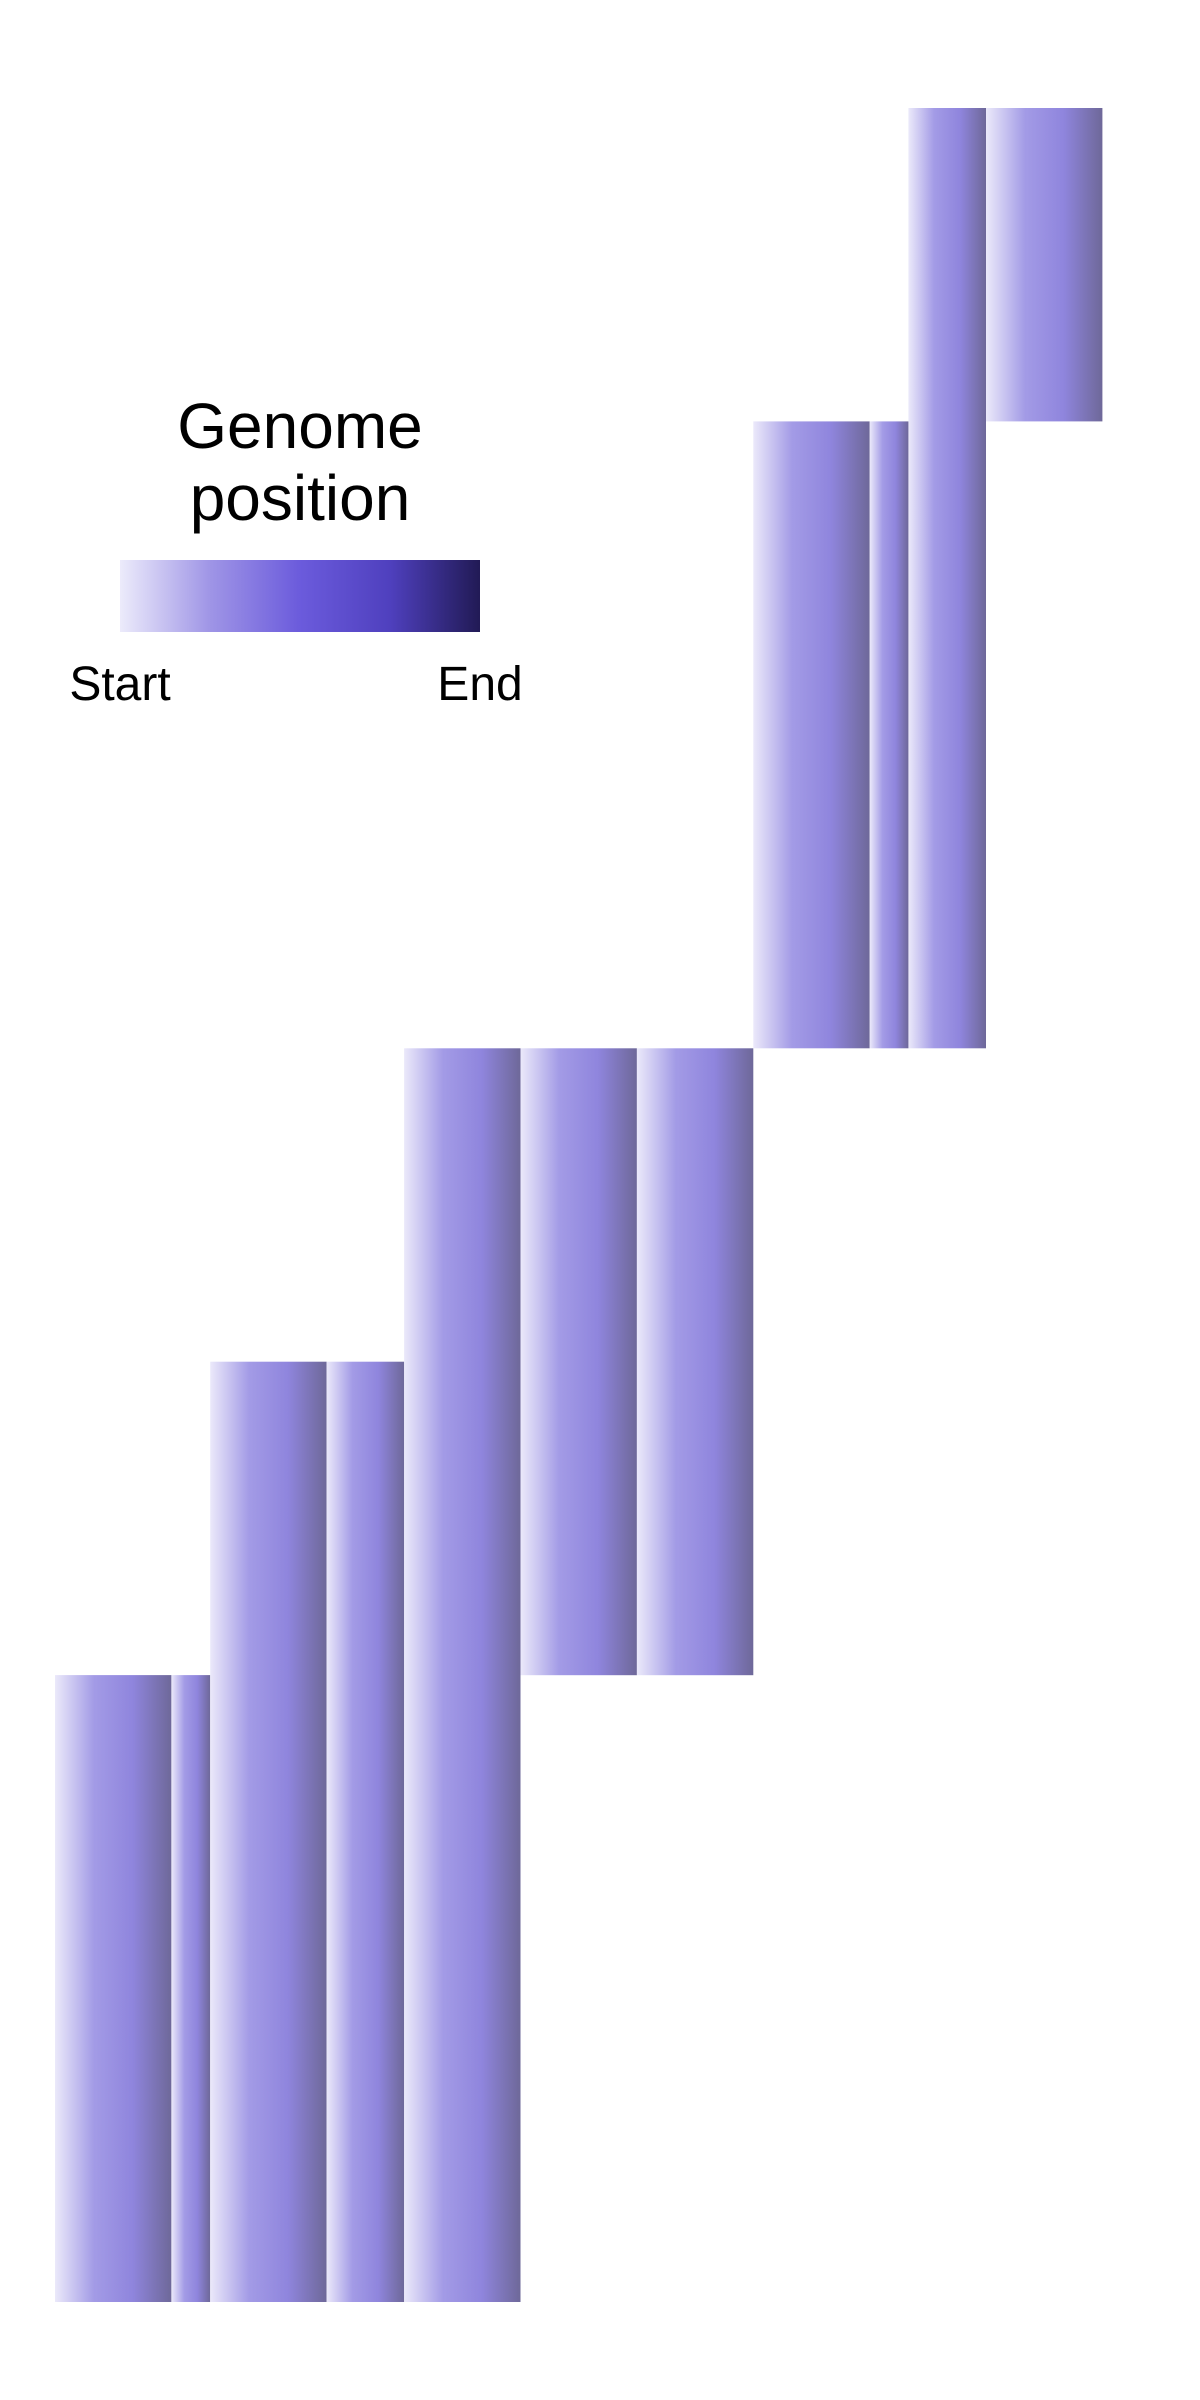  What do you see at coordinates (479, 684) in the screenshot?
I see `legend-end-label: End` at bounding box center [479, 684].